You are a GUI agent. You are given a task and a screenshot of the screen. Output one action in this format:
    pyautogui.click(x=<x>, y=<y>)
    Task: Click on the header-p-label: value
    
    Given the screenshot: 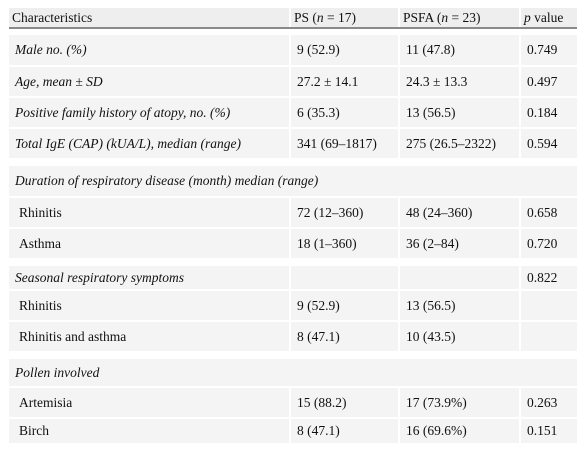 What is the action you would take?
    pyautogui.click(x=547, y=17)
    